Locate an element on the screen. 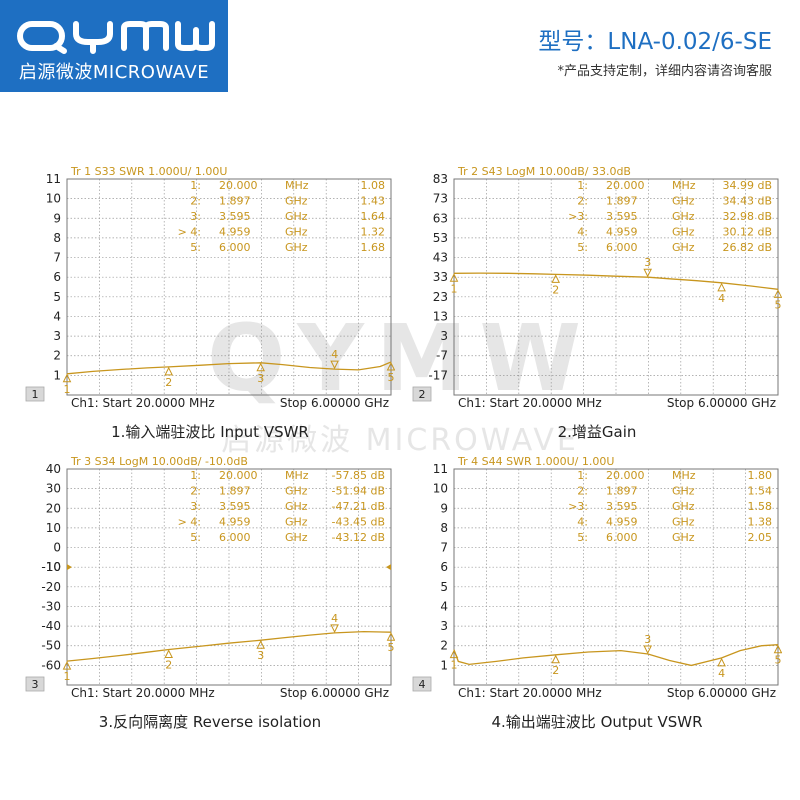  trace-line is located at coordinates (229, 646).